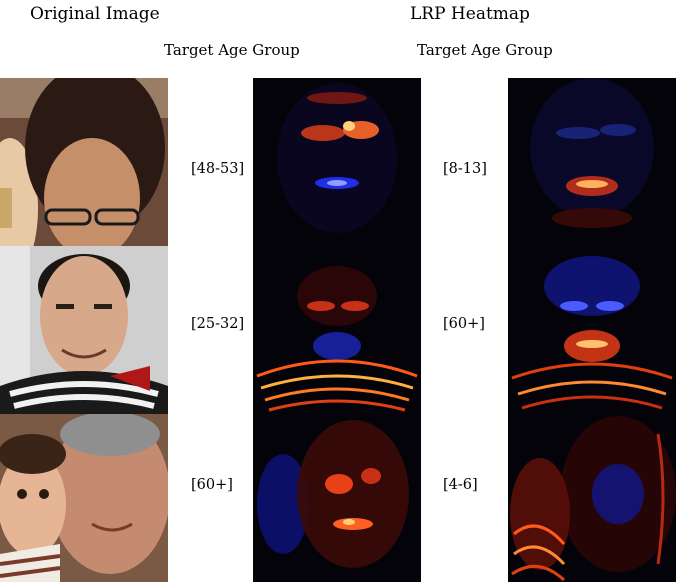 This screenshot has width=676, height=582. What do you see at coordinates (460, 485) in the screenshot?
I see `row-3-target-age-b: [4-6]` at bounding box center [460, 485].